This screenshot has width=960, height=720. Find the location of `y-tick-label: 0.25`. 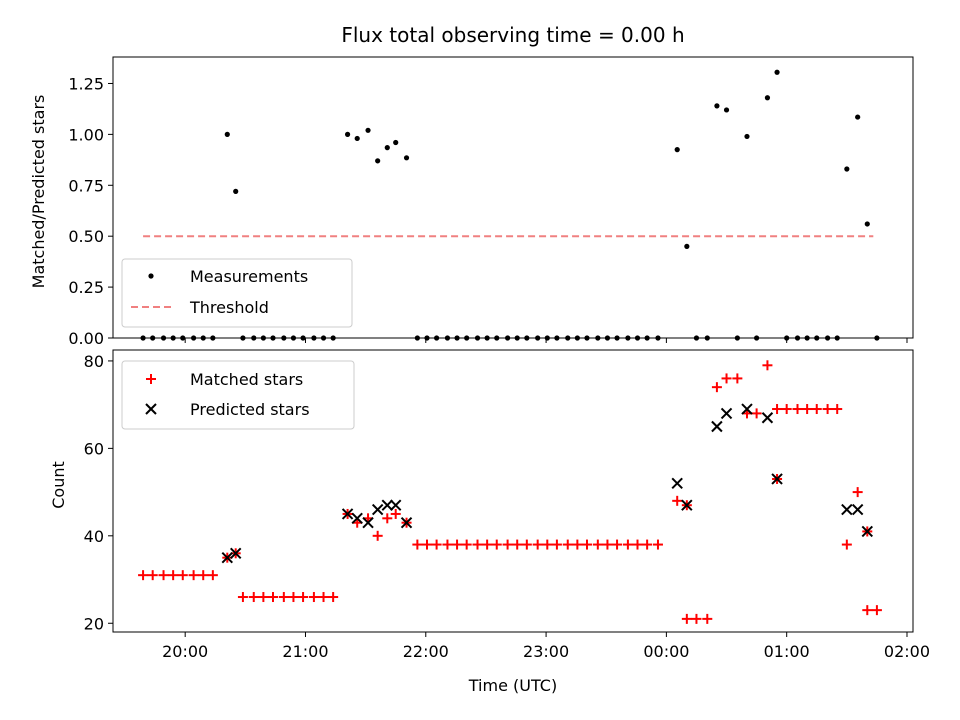

y-tick-label: 0.25 is located at coordinates (86, 287).